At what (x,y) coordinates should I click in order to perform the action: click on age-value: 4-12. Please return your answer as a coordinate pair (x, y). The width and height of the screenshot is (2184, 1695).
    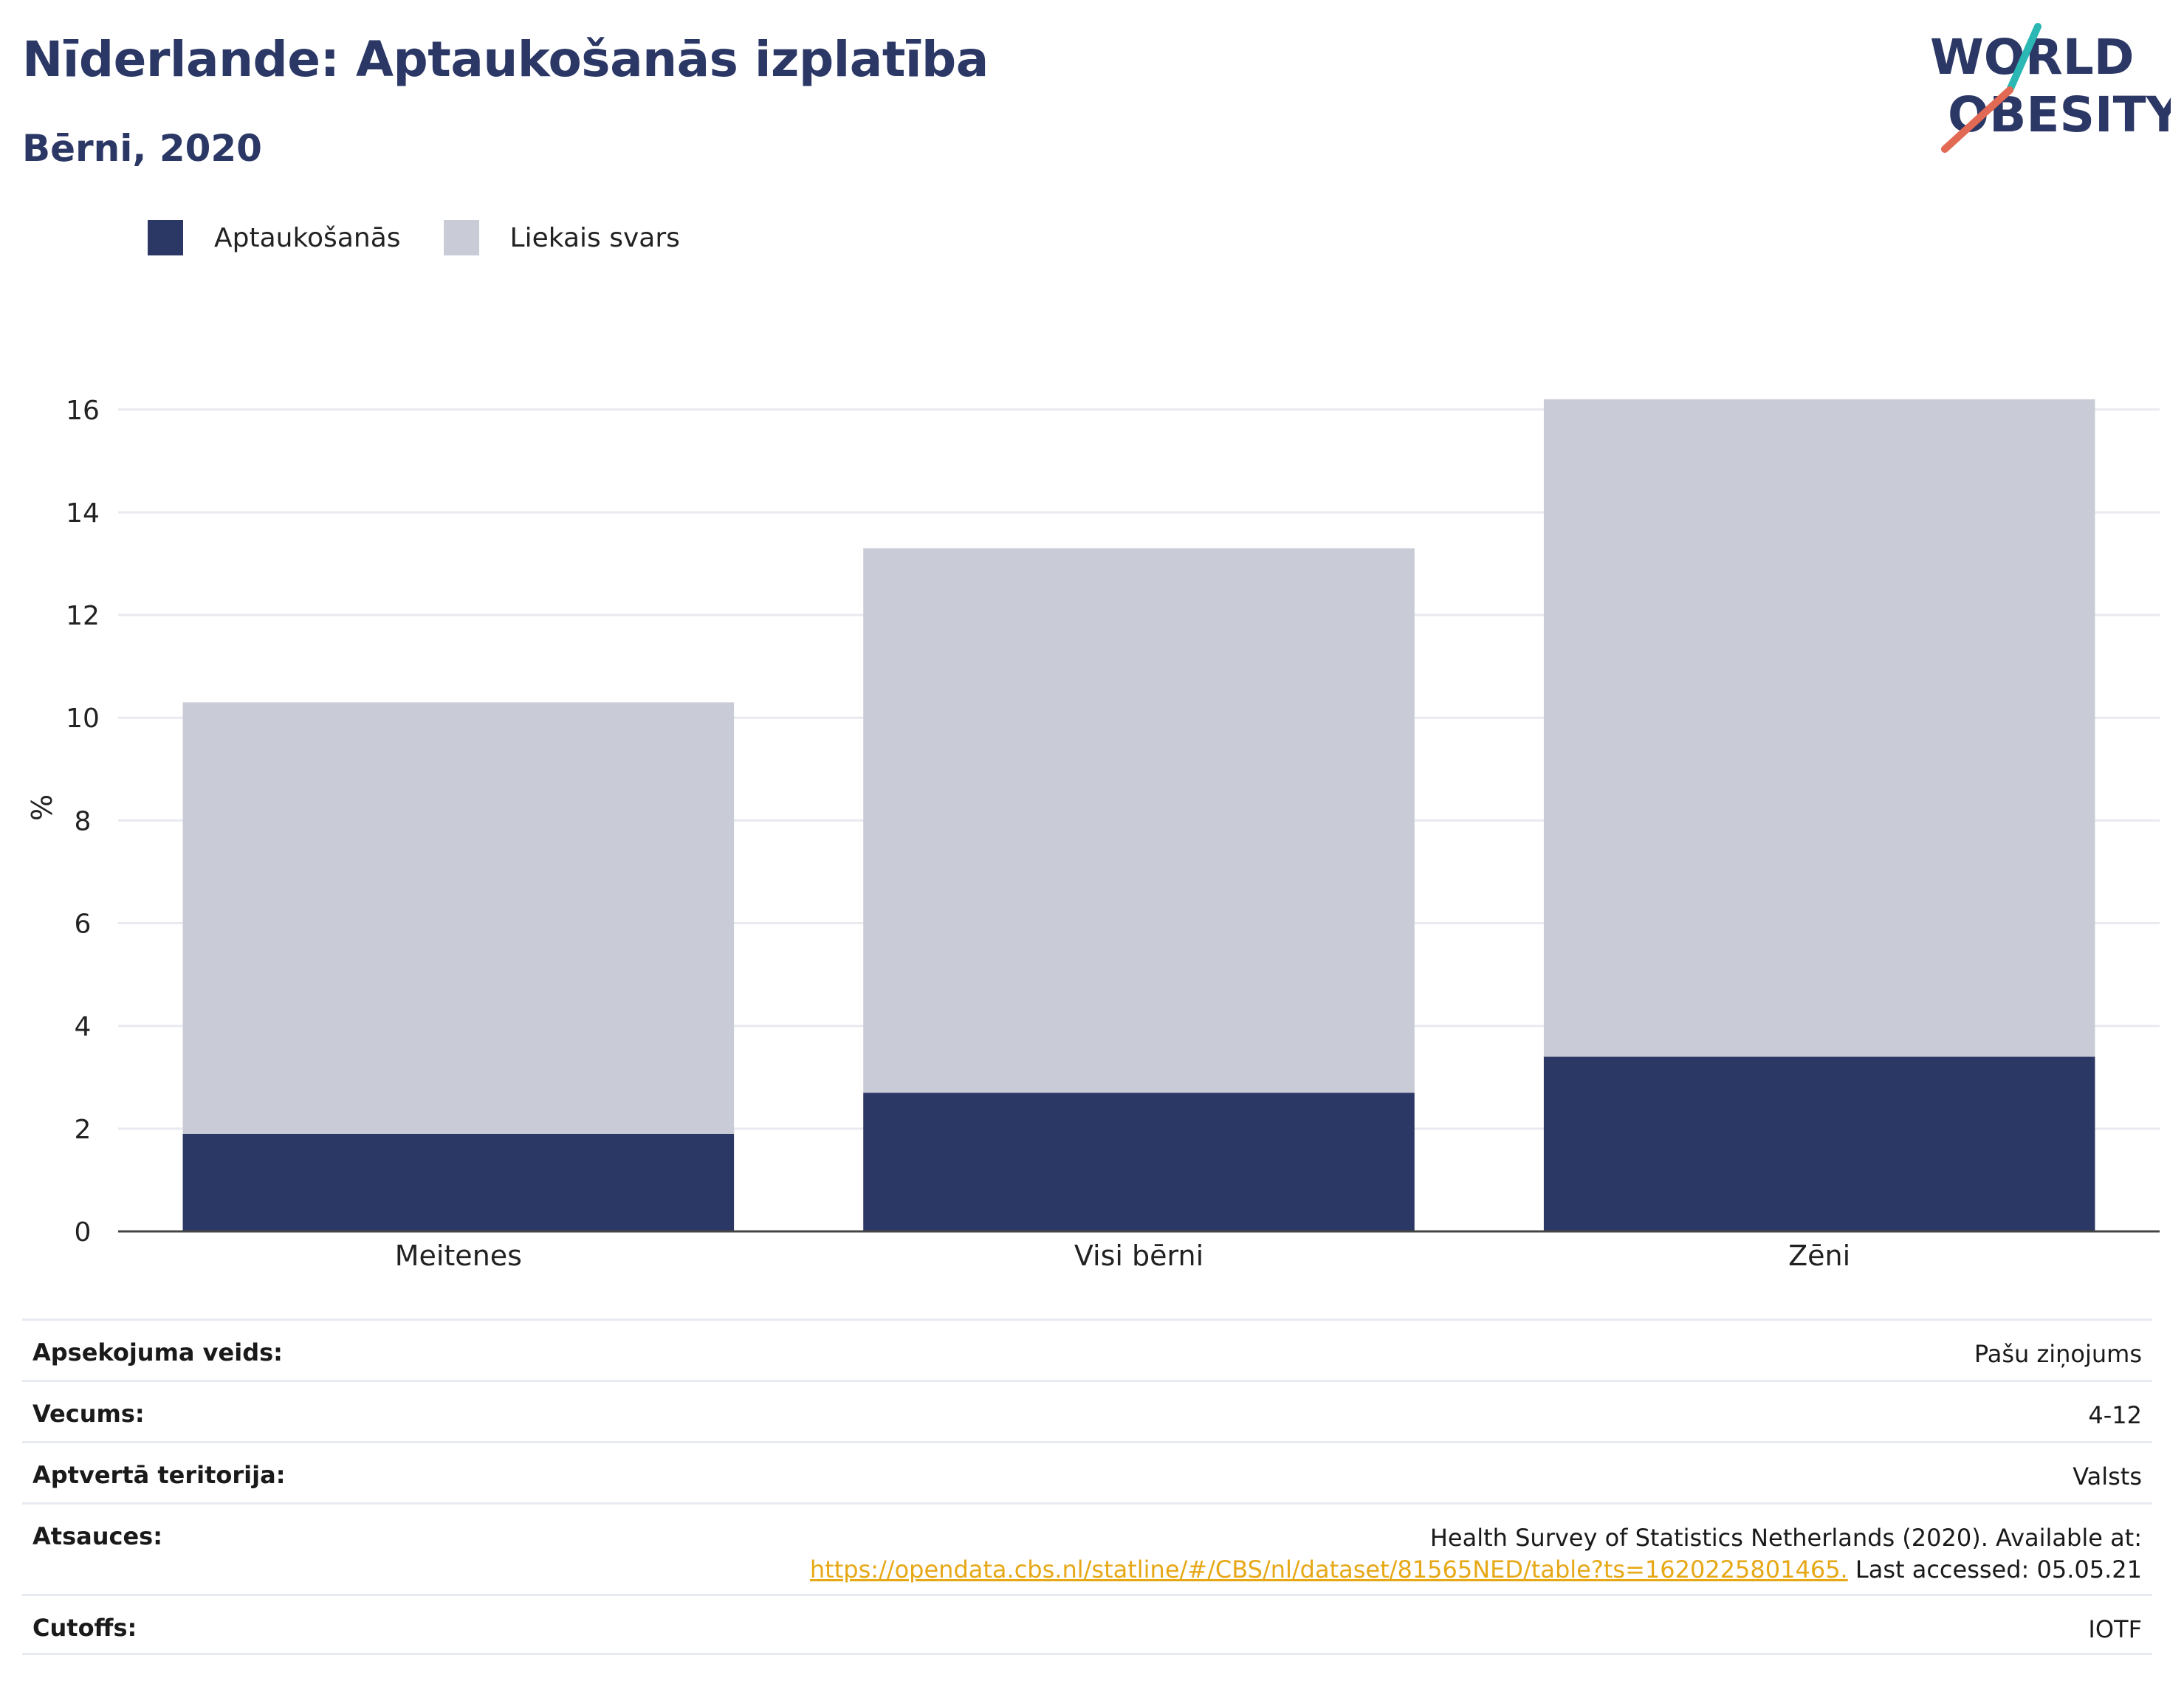
    Looking at the image, I should click on (2115, 1415).